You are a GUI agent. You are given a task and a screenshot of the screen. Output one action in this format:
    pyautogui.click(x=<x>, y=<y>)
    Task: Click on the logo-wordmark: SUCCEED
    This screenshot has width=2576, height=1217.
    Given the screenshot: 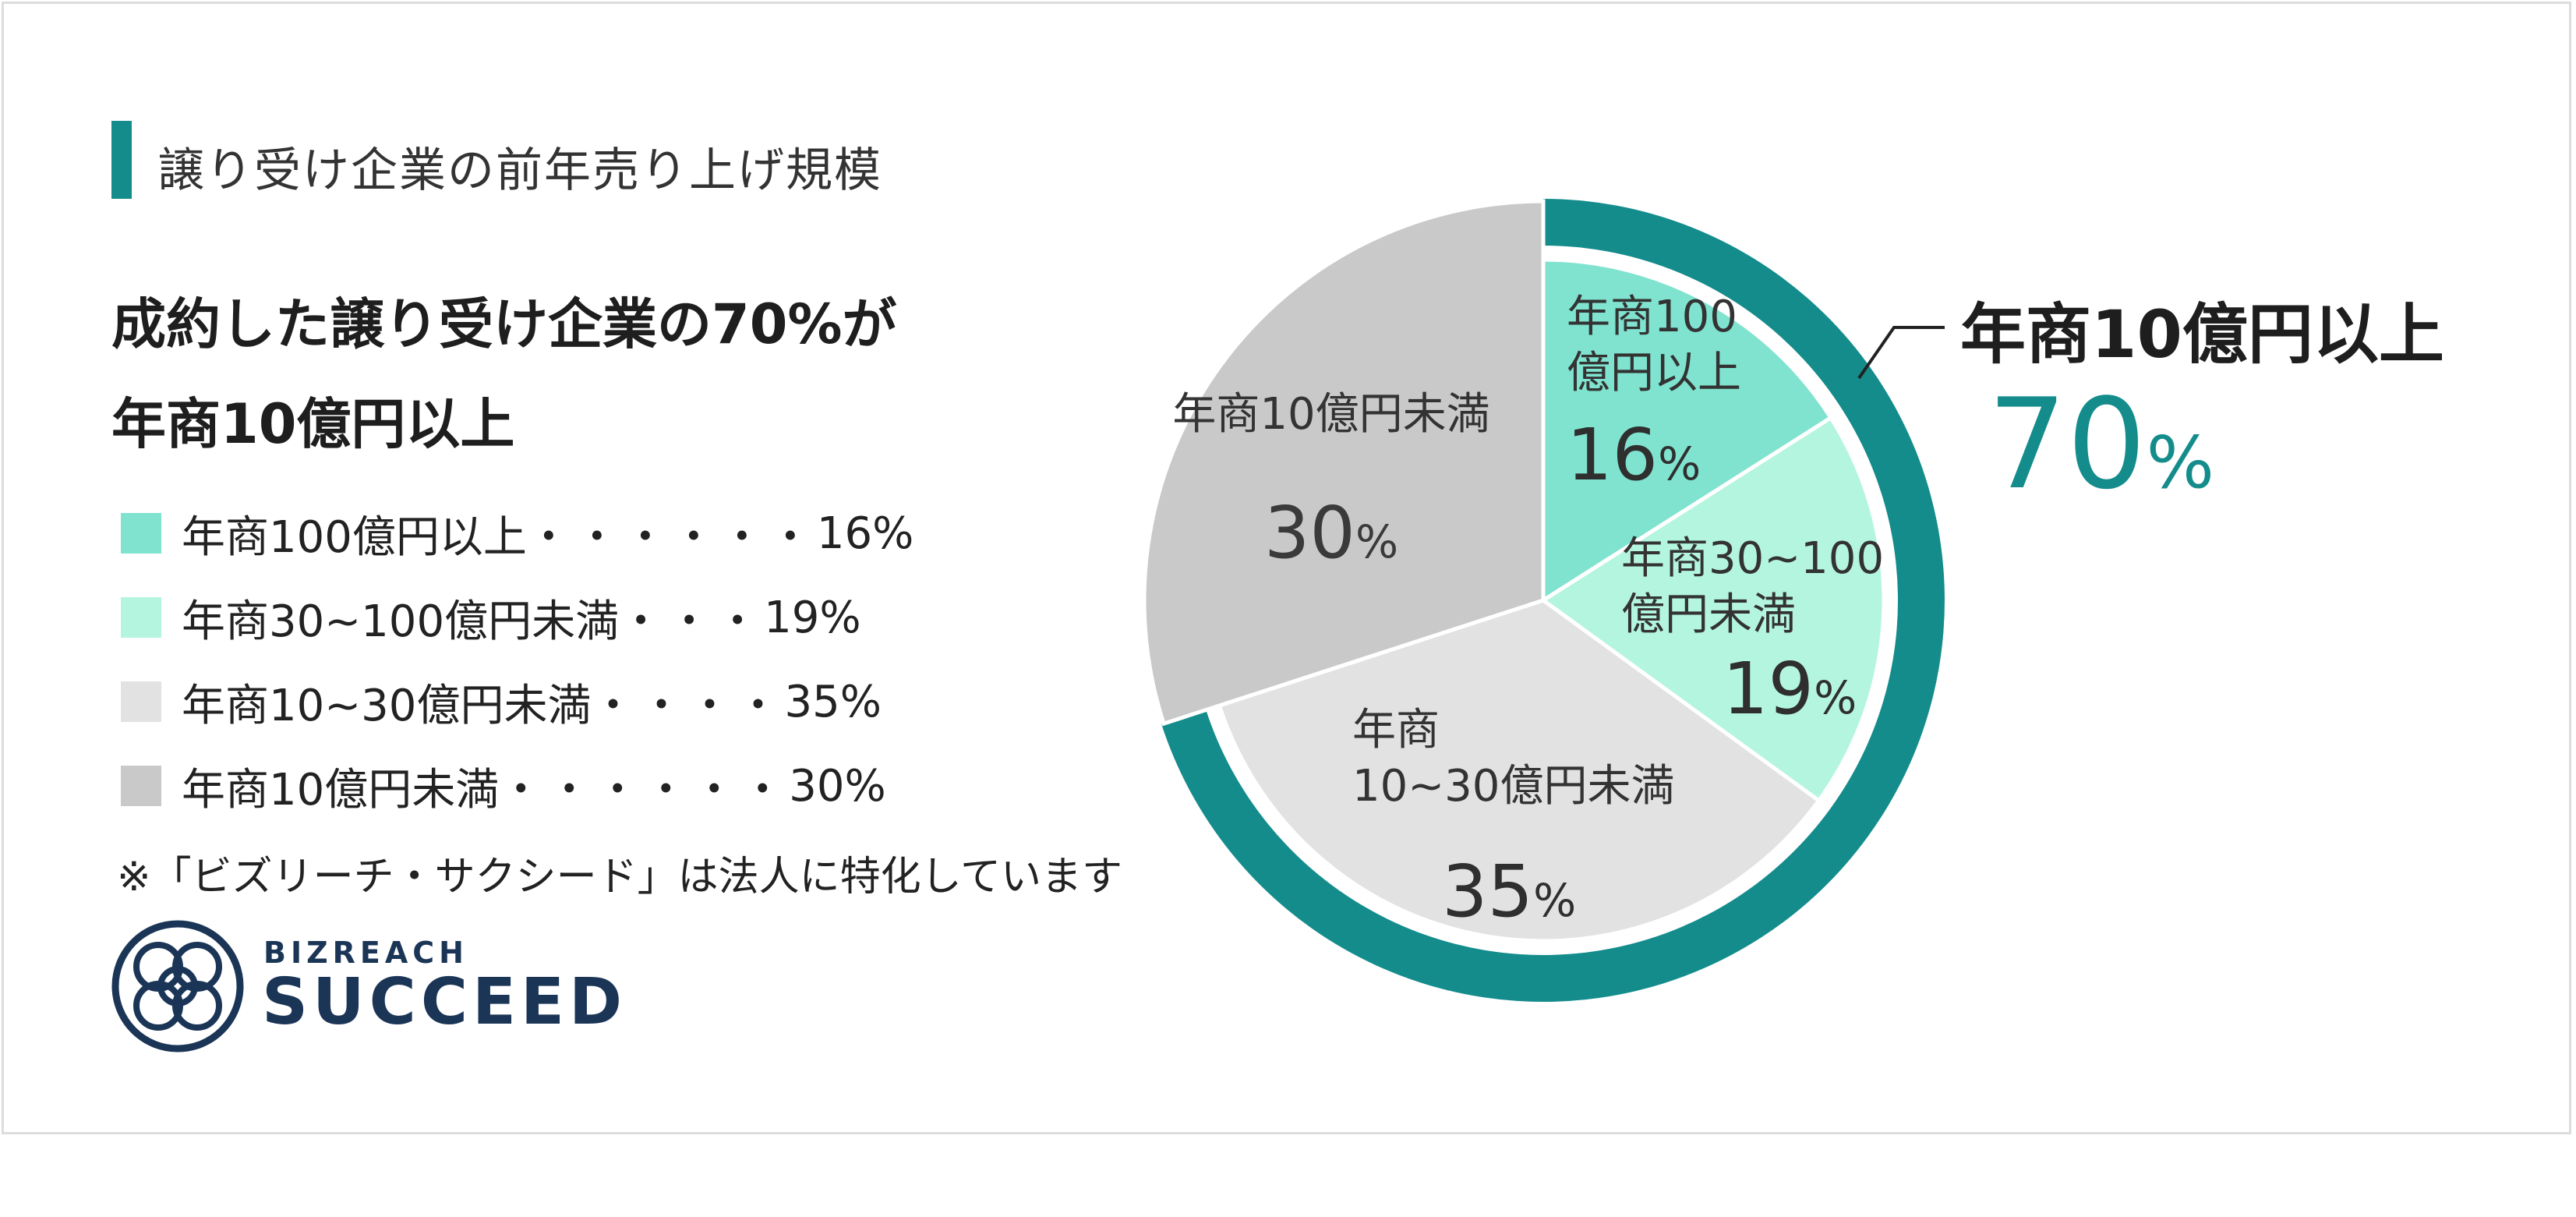 What is the action you would take?
    pyautogui.click(x=444, y=1002)
    